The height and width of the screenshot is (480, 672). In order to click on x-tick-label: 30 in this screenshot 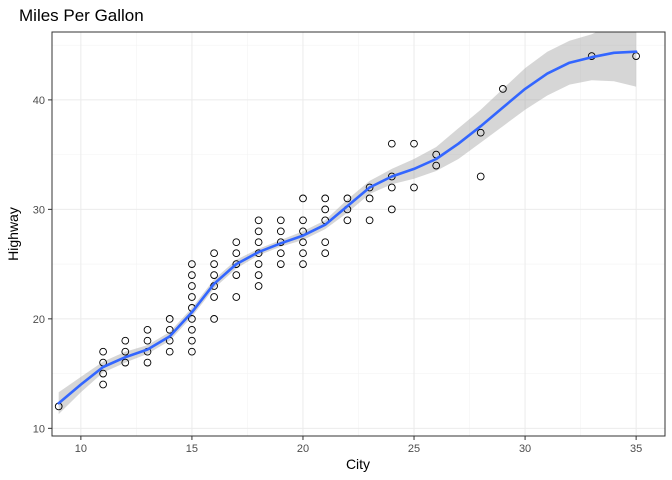, I will do `click(525, 449)`.